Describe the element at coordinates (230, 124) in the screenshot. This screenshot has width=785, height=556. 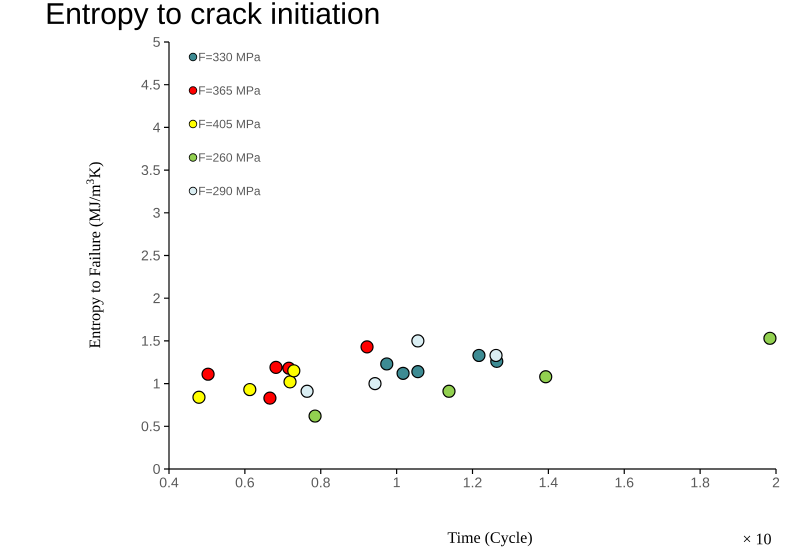
I see `legend-label: F=405 MPa` at that location.